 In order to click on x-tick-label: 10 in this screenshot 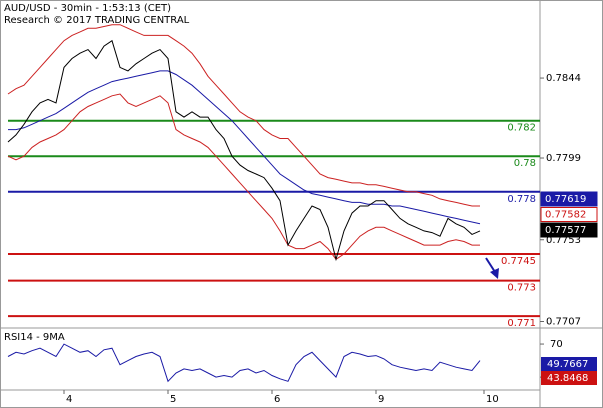, I will do `click(492, 399)`.